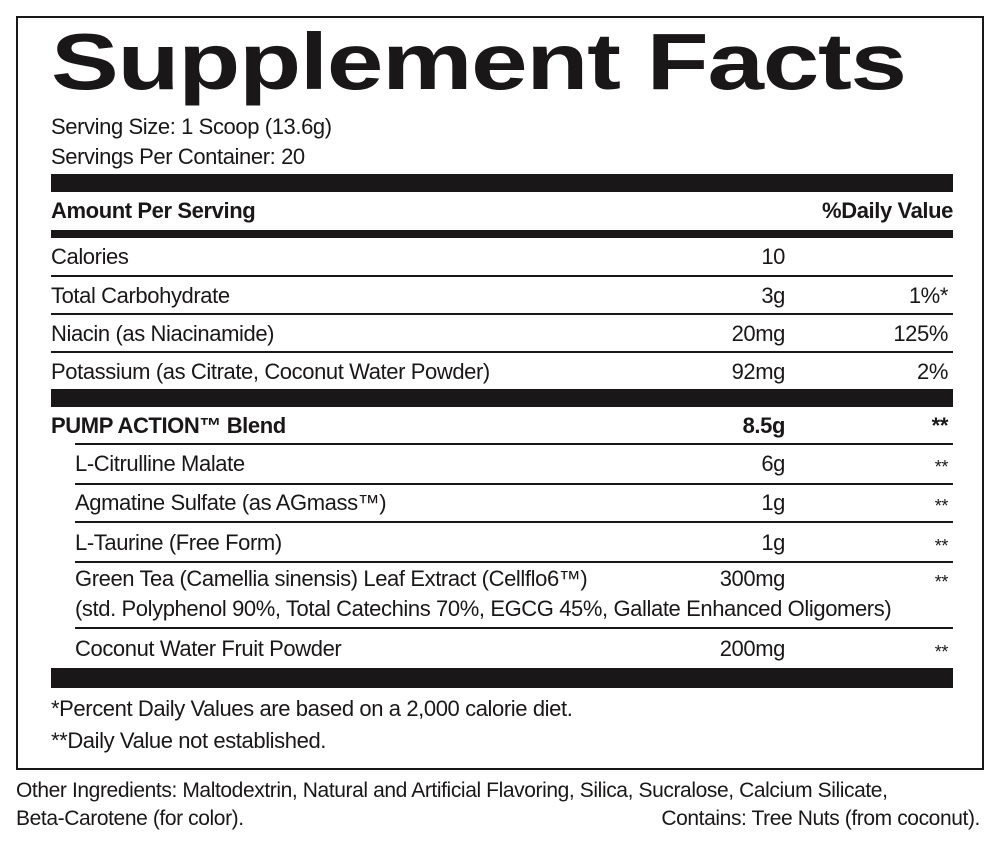 The width and height of the screenshot is (1000, 847). I want to click on nutrient-amount: 92mg, so click(758, 371).